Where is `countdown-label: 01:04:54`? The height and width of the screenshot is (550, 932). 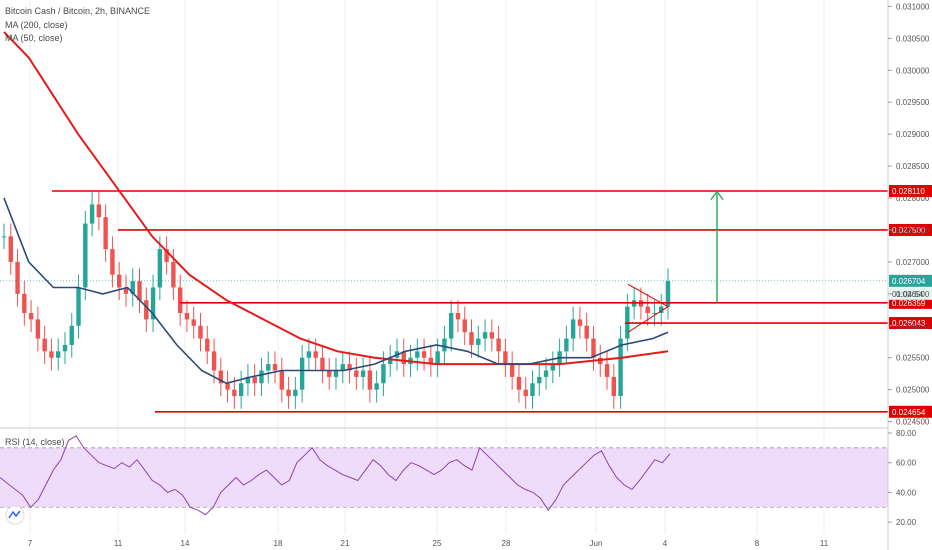 countdown-label: 01:04:54 is located at coordinates (908, 294).